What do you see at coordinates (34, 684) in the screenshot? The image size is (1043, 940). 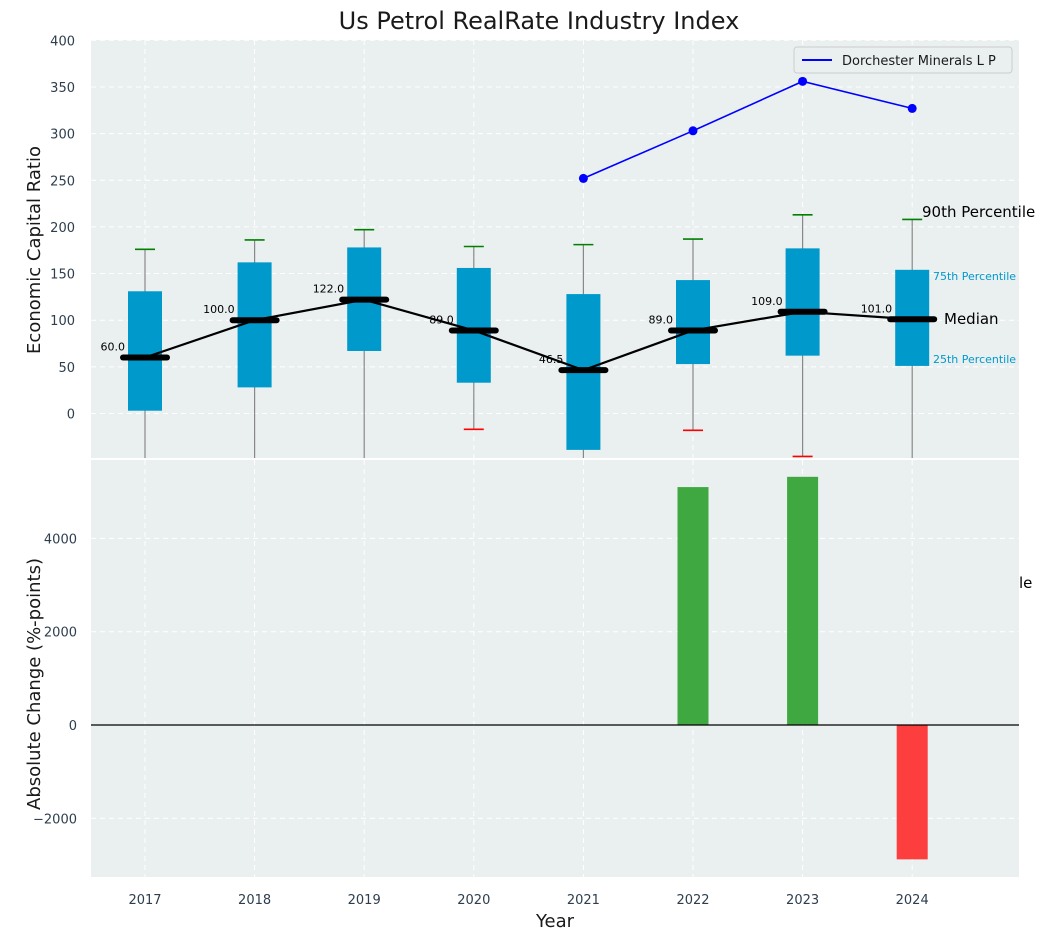 I see `bottom-y-axis-label: Absolute Change (%-points)` at bounding box center [34, 684].